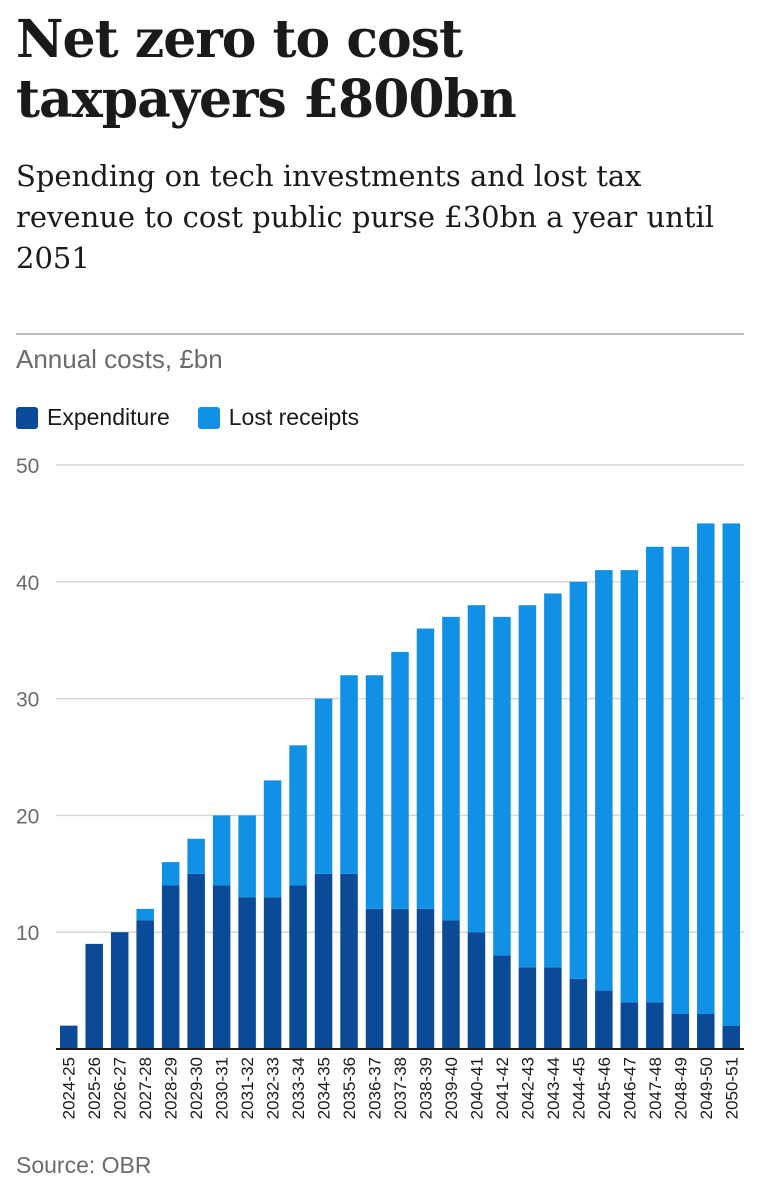 The width and height of the screenshot is (760, 1200). I want to click on x-tick-label: 2034-35, so click(324, 1088).